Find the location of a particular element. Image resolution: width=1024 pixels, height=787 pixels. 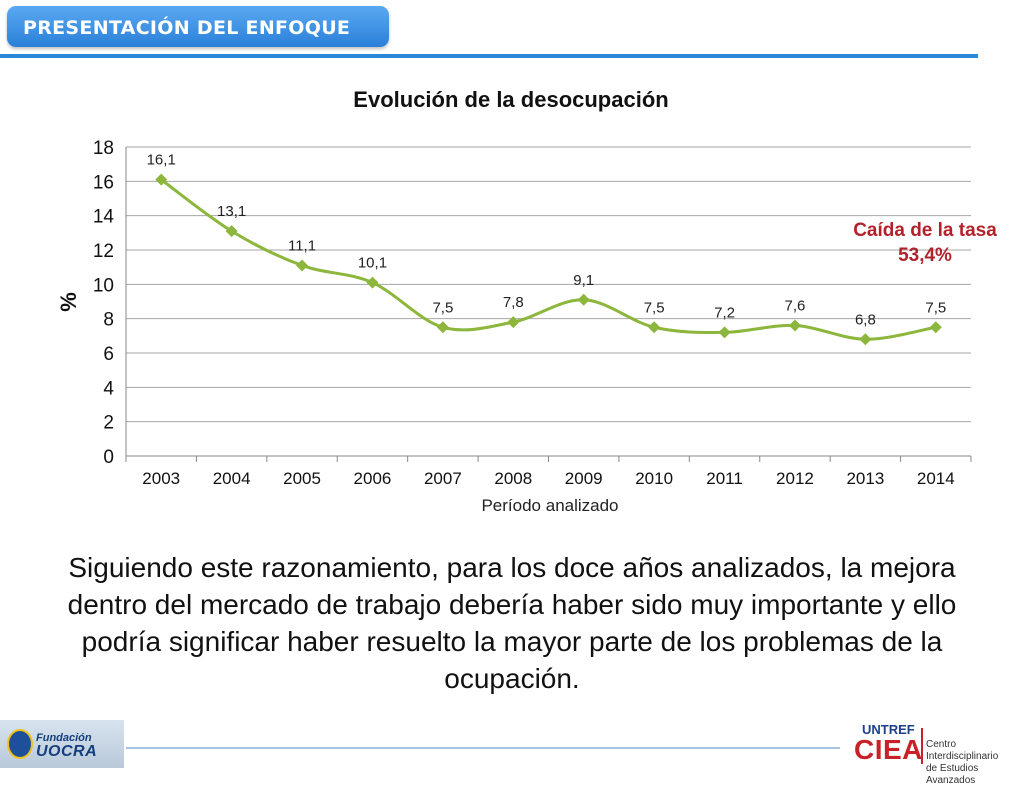

data-point-2010 is located at coordinates (654, 327).